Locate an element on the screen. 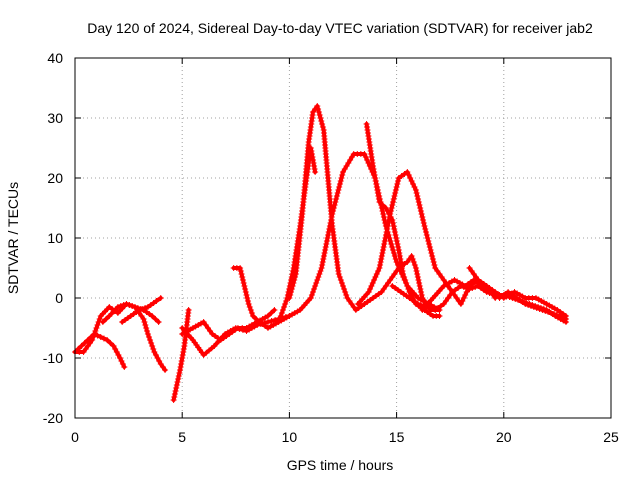  x-tick-label: 0 is located at coordinates (75, 437).